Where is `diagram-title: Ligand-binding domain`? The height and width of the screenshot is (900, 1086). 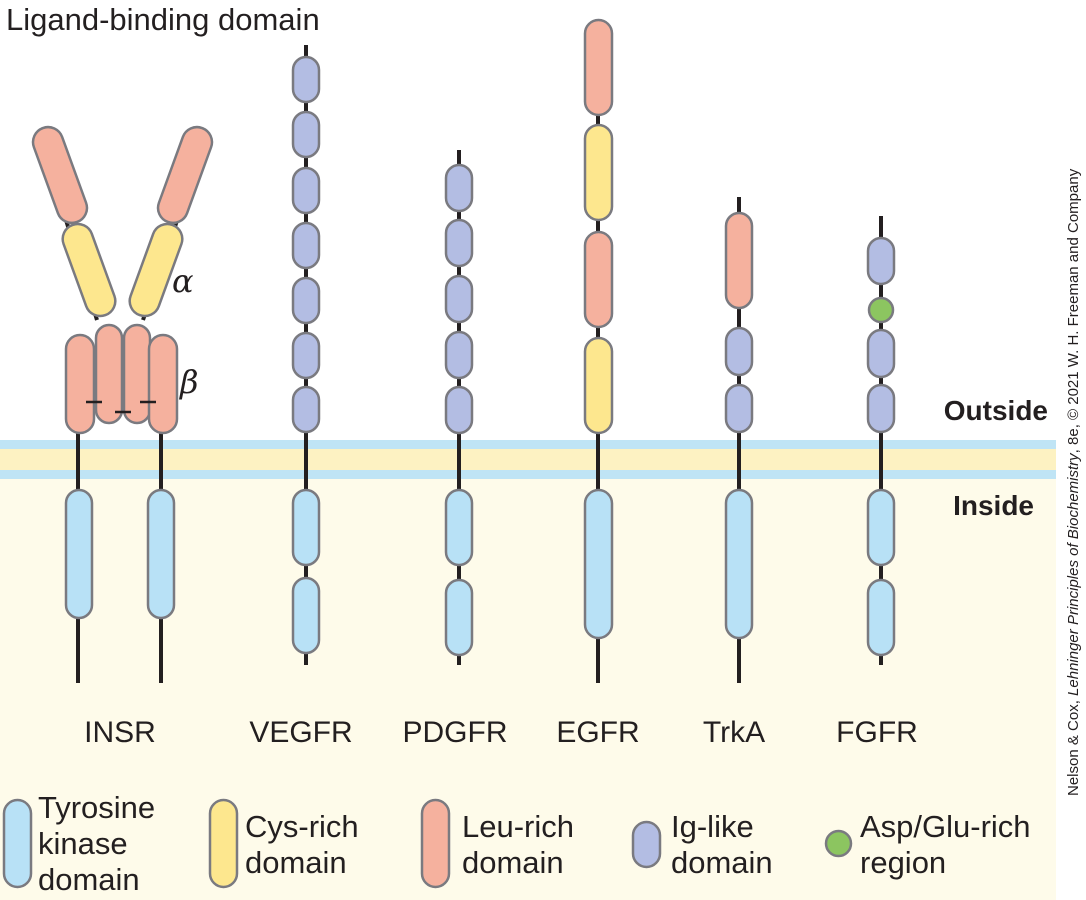 diagram-title: Ligand-binding domain is located at coordinates (163, 19).